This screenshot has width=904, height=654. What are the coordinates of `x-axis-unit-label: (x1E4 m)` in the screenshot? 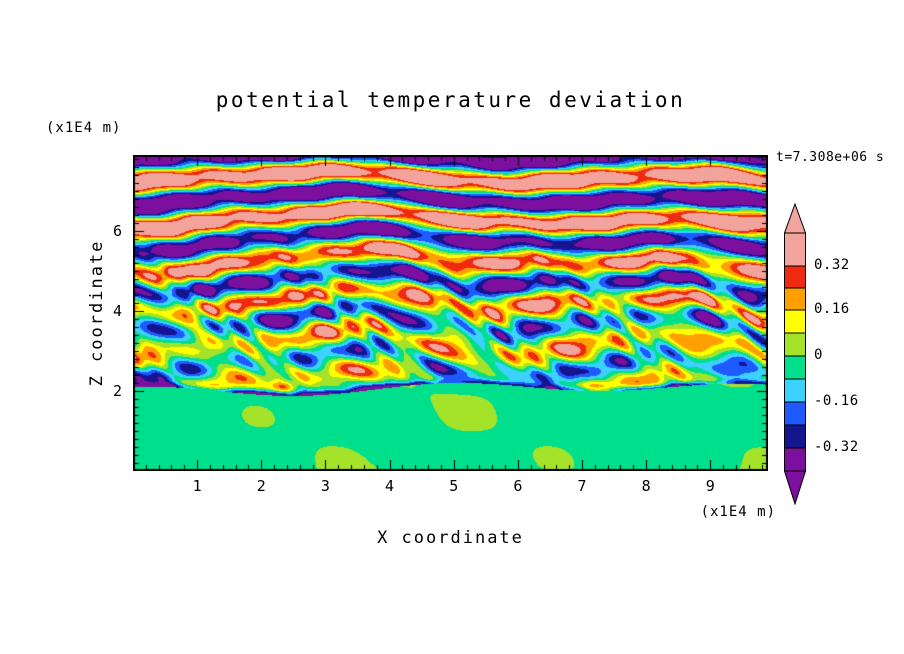 It's located at (738, 512).